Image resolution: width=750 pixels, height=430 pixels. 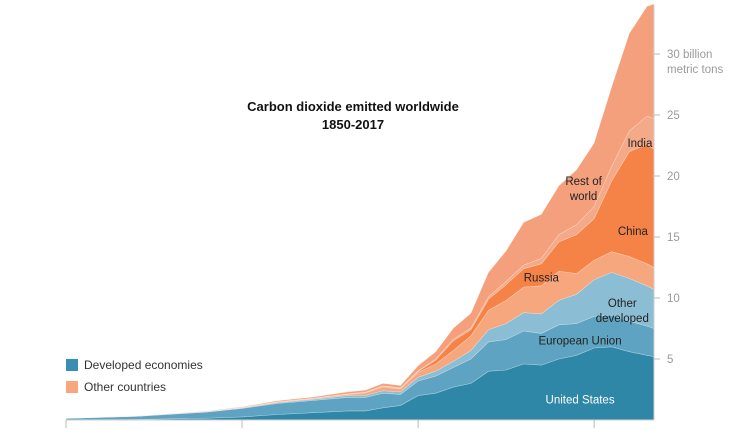 What do you see at coordinates (670, 360) in the screenshot?
I see `y-tick-label: 5` at bounding box center [670, 360].